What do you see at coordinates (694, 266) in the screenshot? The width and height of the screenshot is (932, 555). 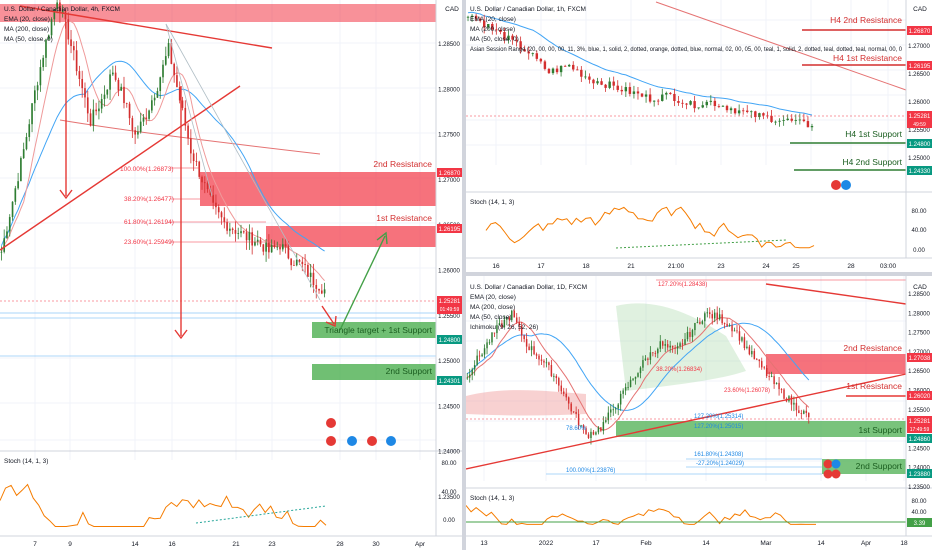 I see `rt-time-axis: 16 17 18 21 21:00 23 24 25 28 03:00` at bounding box center [694, 266].